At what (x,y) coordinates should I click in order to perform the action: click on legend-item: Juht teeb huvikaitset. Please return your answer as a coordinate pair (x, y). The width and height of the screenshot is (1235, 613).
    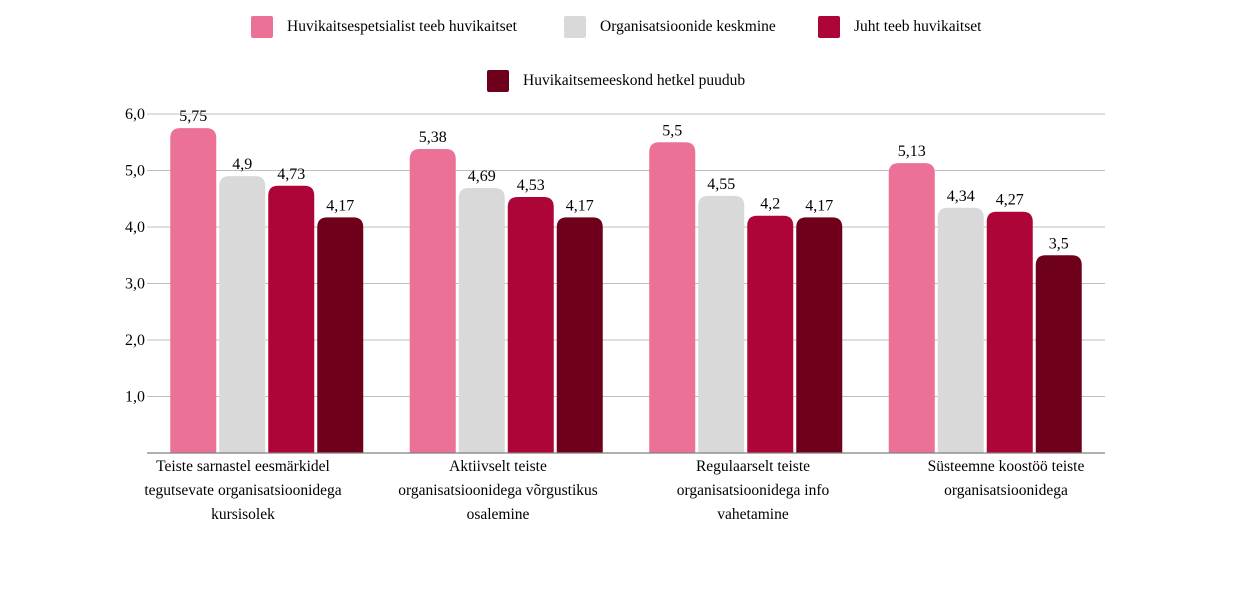
    Looking at the image, I should click on (899, 27).